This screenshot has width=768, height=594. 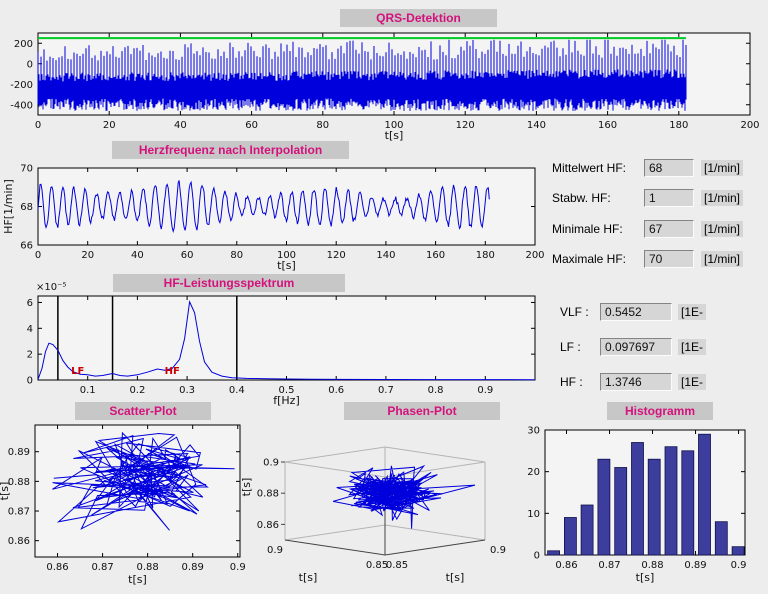 I want to click on svg-text: HF, so click(x=172, y=371).